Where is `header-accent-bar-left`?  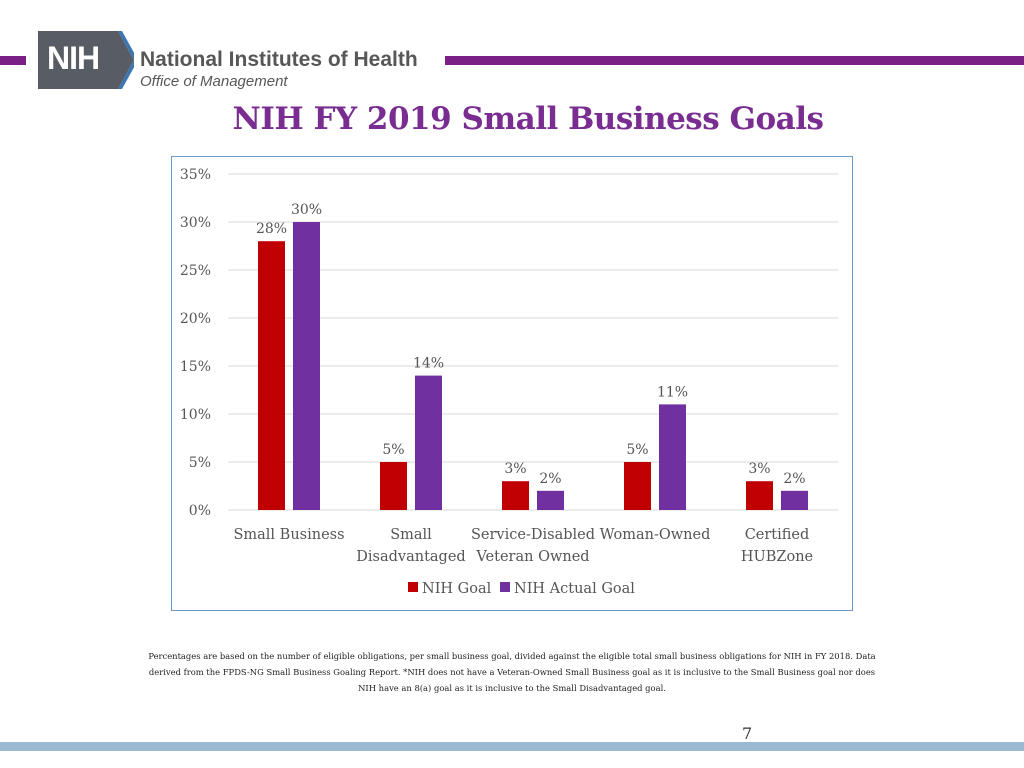
header-accent-bar-left is located at coordinates (13, 60).